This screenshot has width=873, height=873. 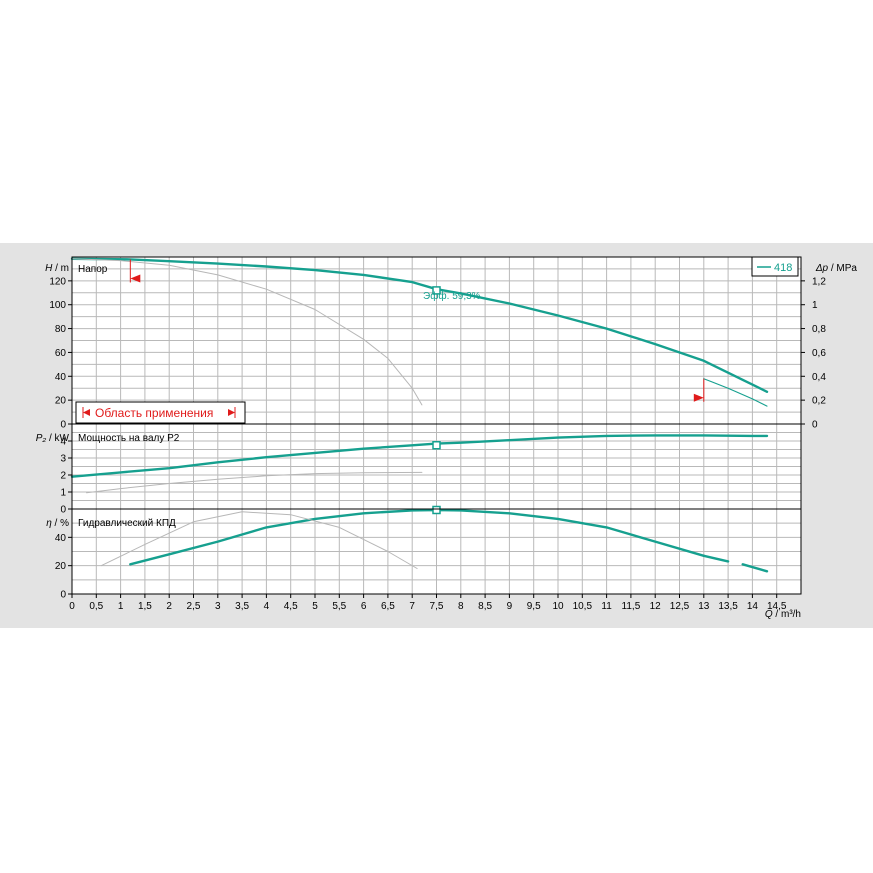 I want to click on y2-tick-label: 0,4, so click(x=819, y=377).